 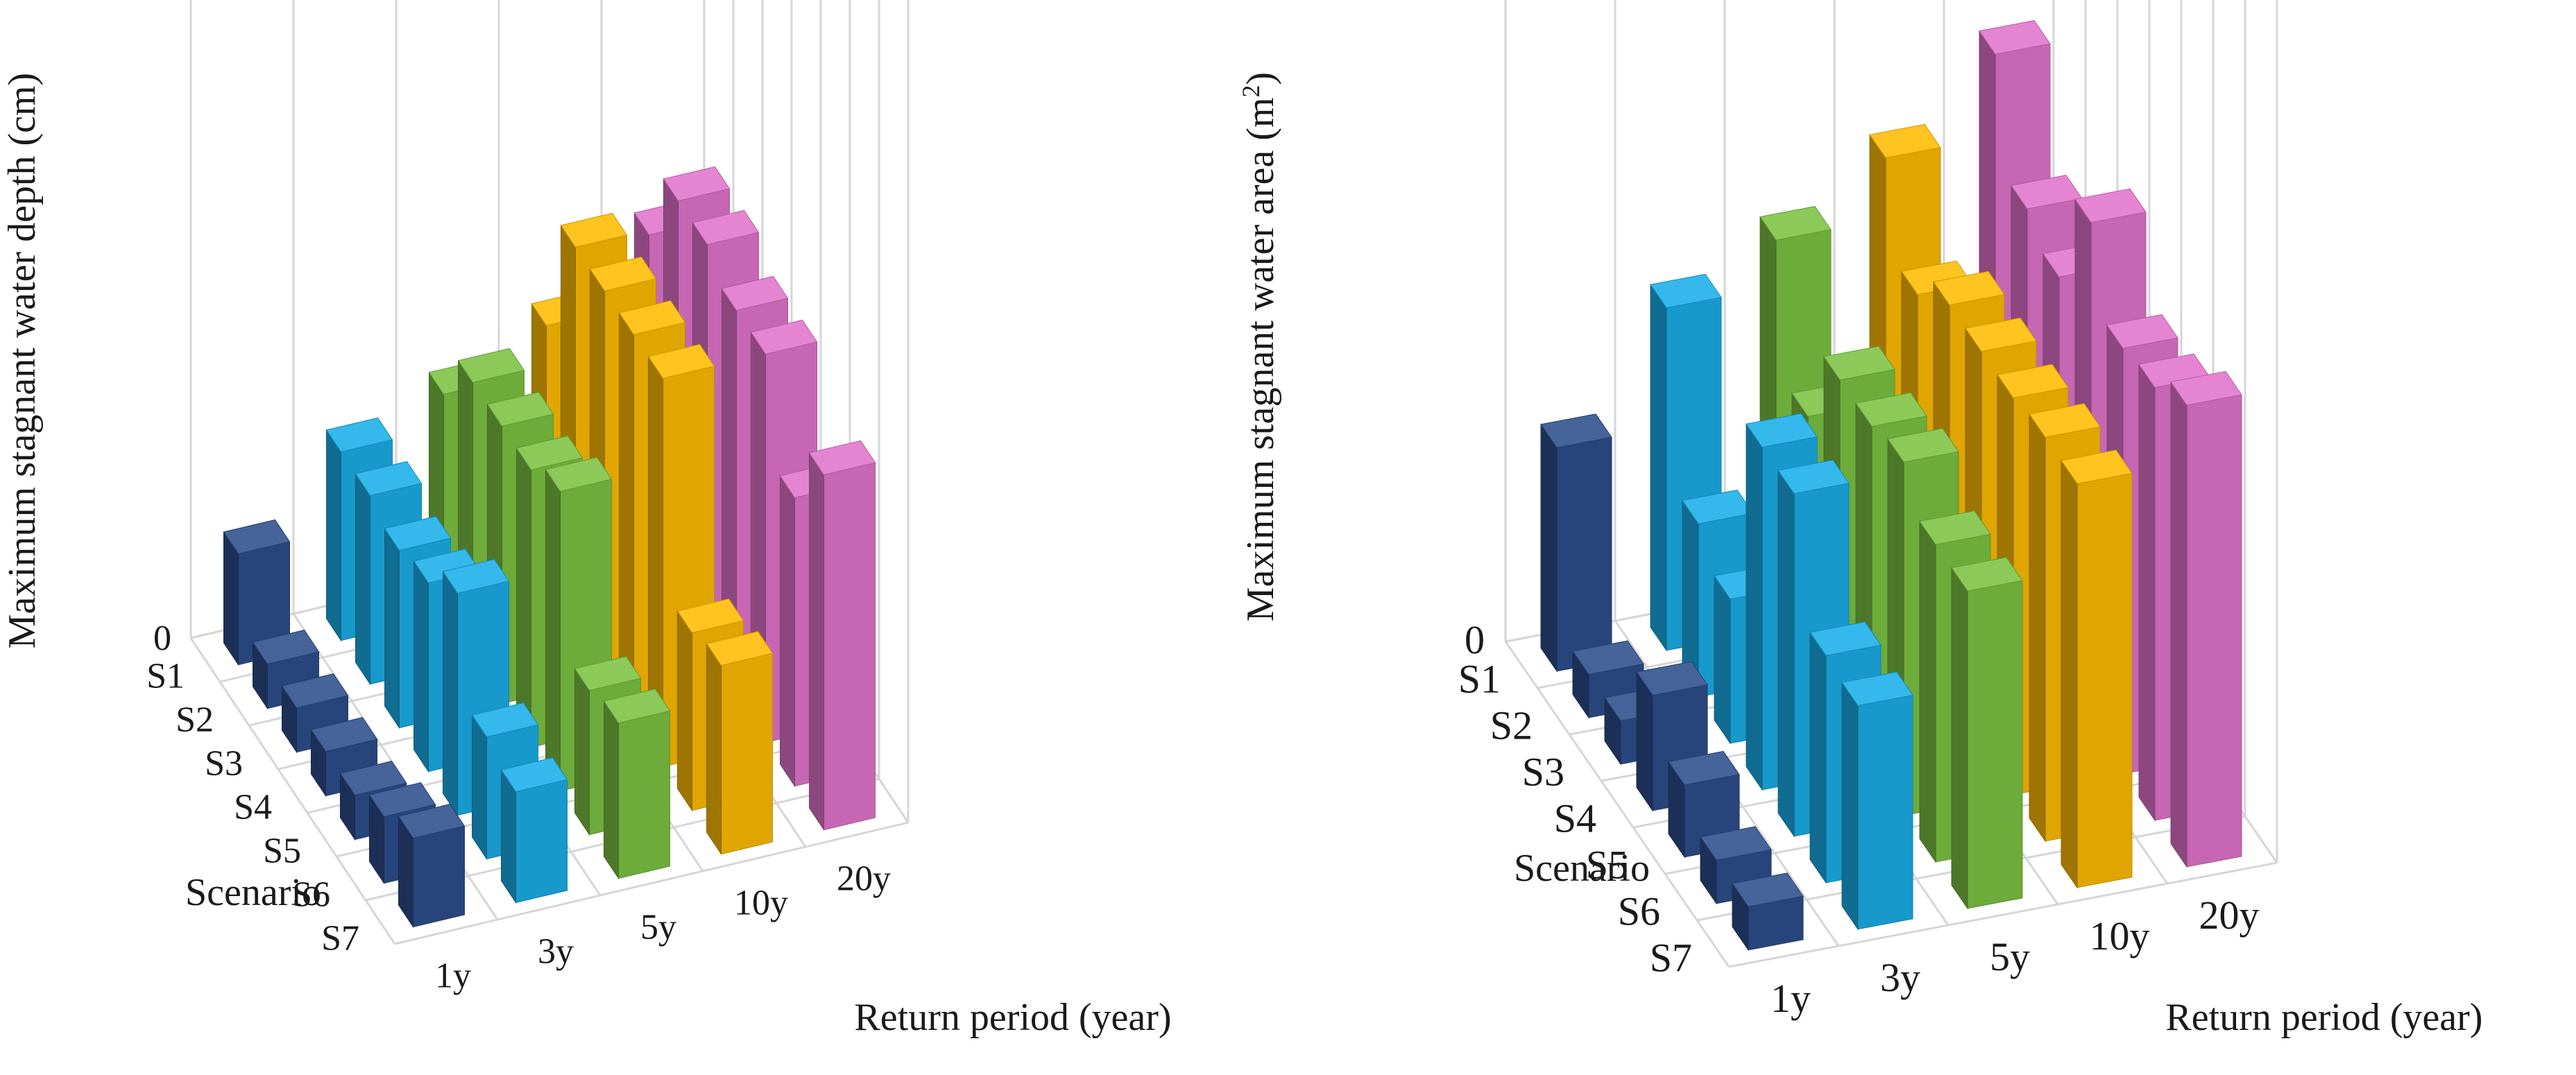 I want to click on scenario-label: S6, so click(x=1639, y=911).